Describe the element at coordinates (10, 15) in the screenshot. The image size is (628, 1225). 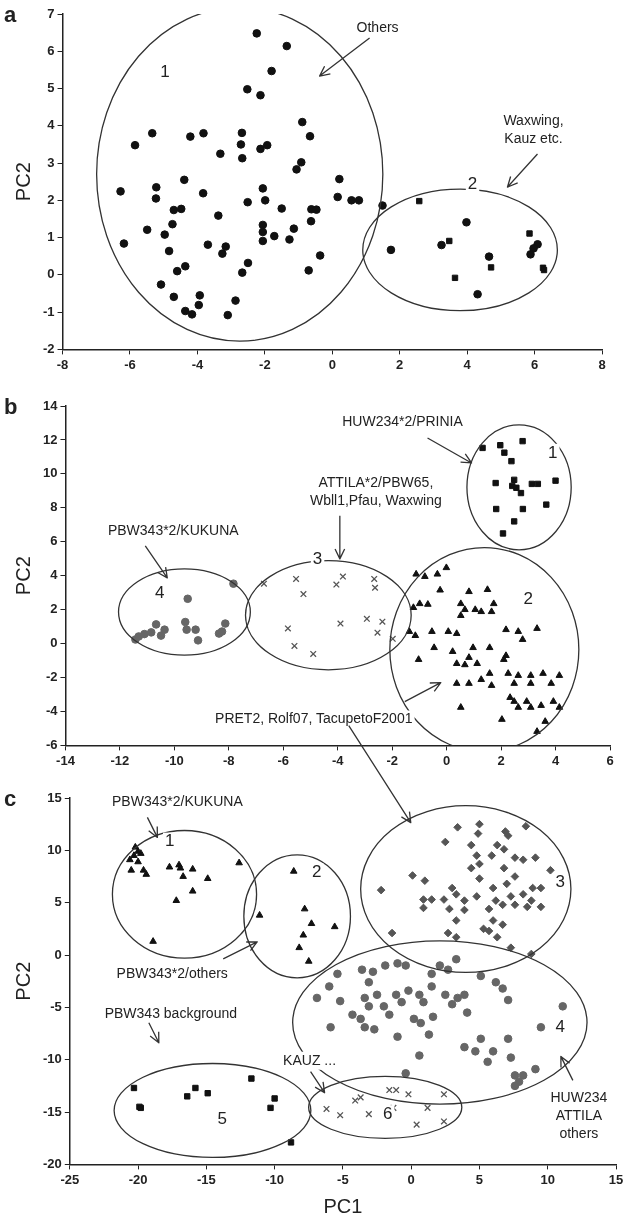
I see `chart-title: a` at that location.